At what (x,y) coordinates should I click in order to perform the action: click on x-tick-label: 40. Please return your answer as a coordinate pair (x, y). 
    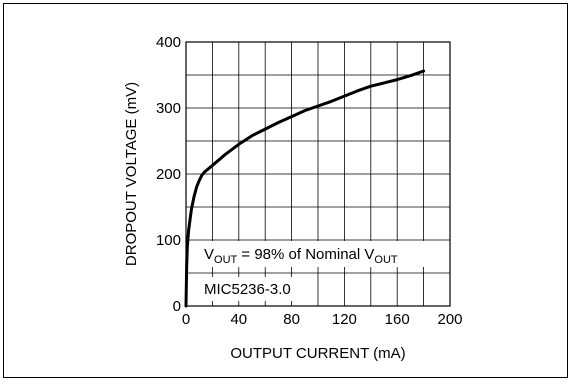
    Looking at the image, I should click on (238, 319).